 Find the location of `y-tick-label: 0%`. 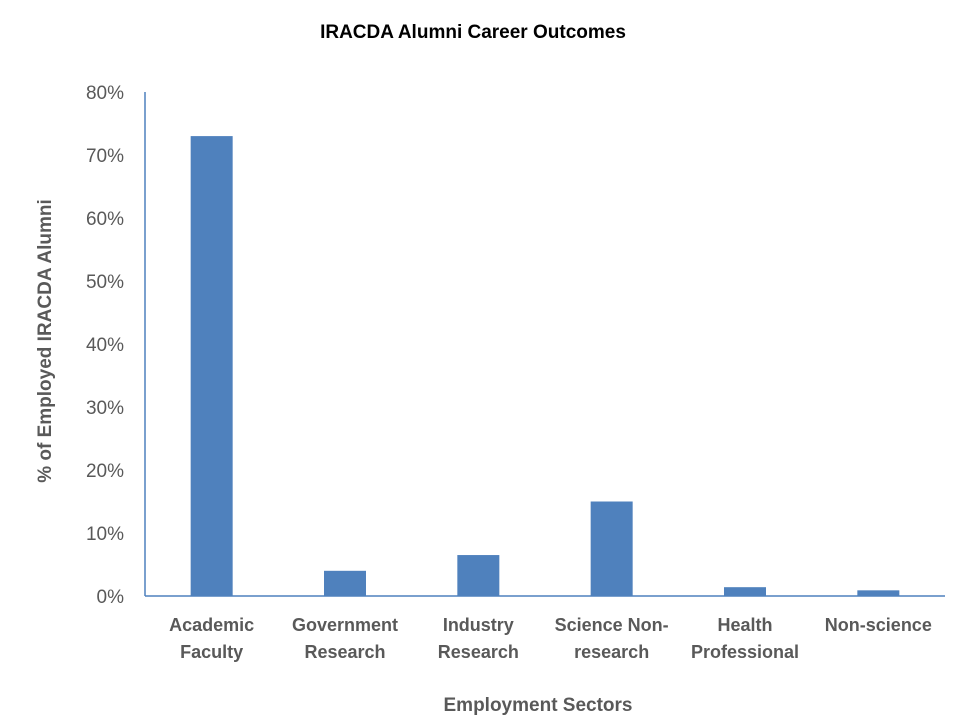

y-tick-label: 0% is located at coordinates (111, 597).